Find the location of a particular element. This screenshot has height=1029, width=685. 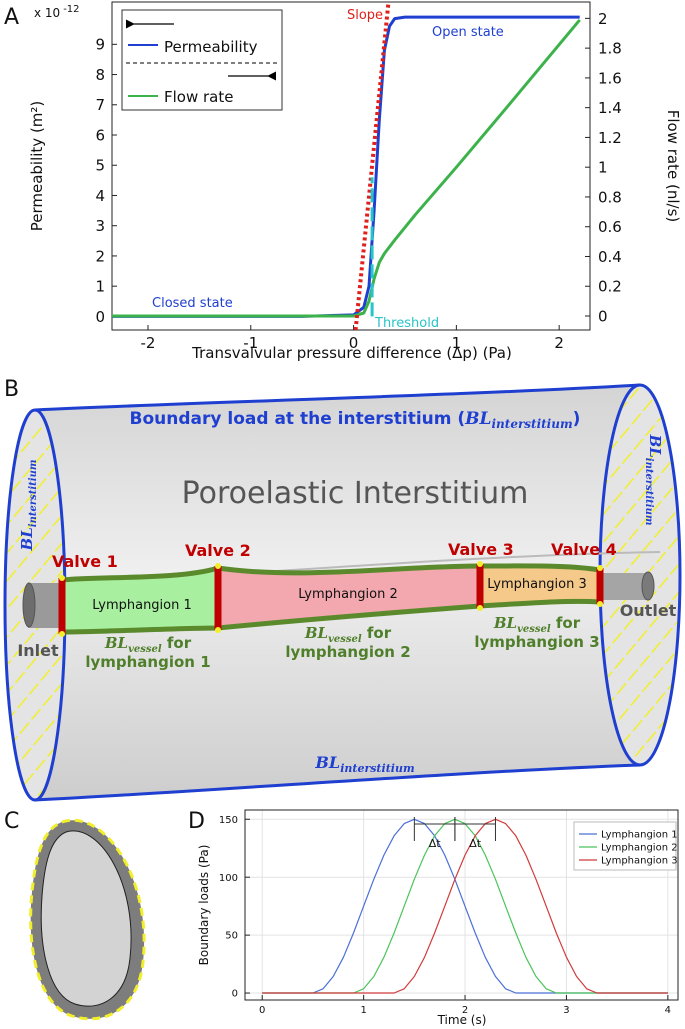

y-axis-label: Boundary loads (Pa) is located at coordinates (204, 905).